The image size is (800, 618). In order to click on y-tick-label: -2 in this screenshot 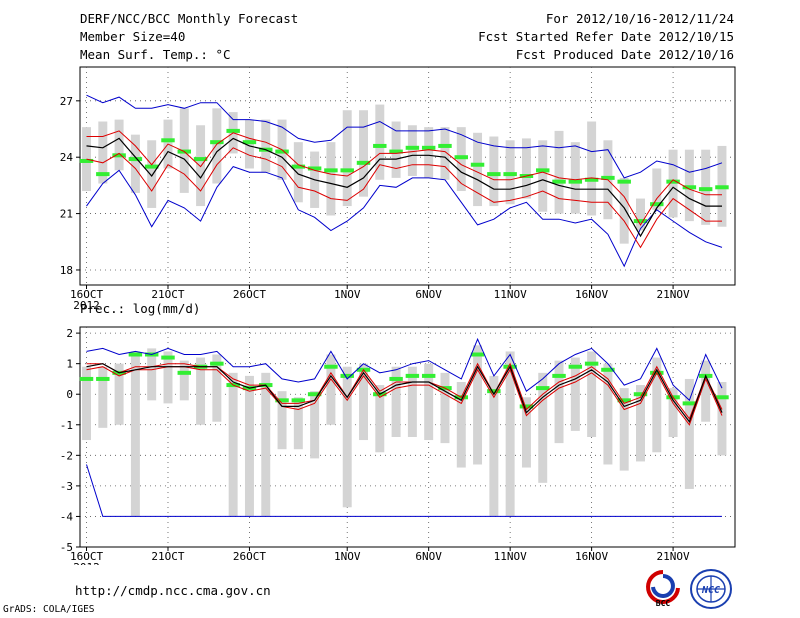, I will do `click(66, 455)`.